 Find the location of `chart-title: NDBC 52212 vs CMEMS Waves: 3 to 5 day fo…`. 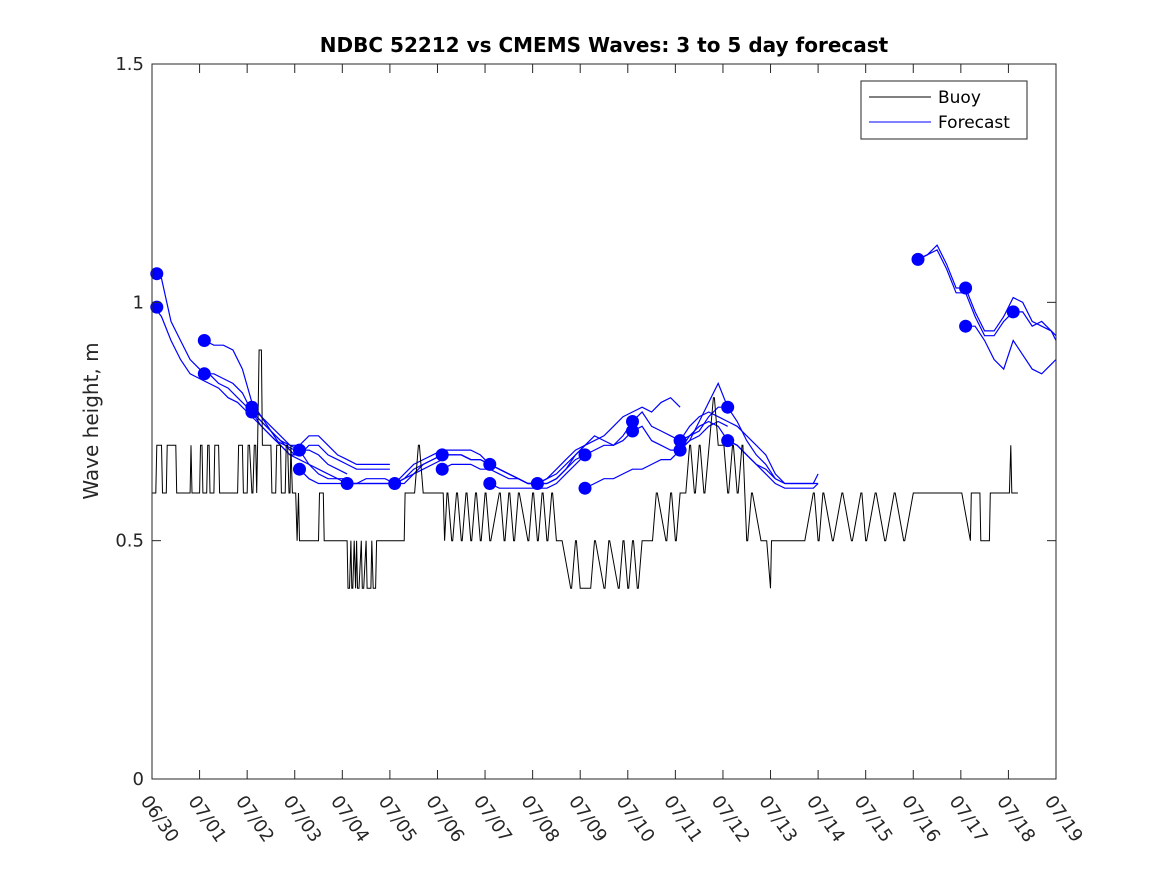

chart-title: NDBC 52212 vs CMEMS Waves: 3 to 5 day fo… is located at coordinates (604, 45).